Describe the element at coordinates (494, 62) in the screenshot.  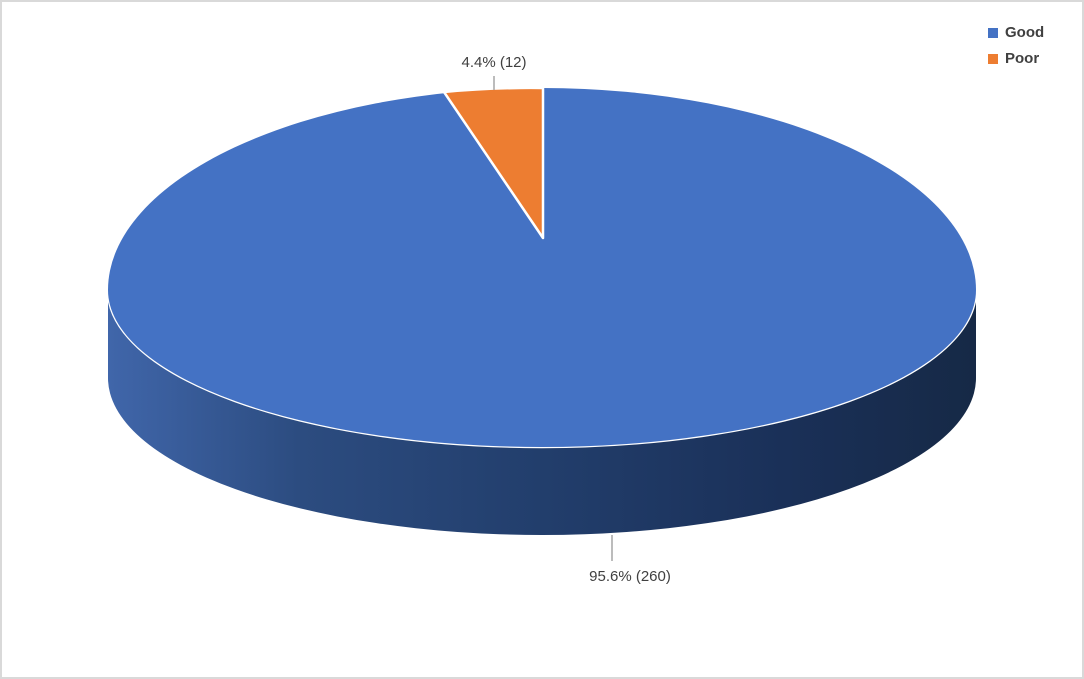
I see `data-label-poor: 4.4% (12)` at that location.